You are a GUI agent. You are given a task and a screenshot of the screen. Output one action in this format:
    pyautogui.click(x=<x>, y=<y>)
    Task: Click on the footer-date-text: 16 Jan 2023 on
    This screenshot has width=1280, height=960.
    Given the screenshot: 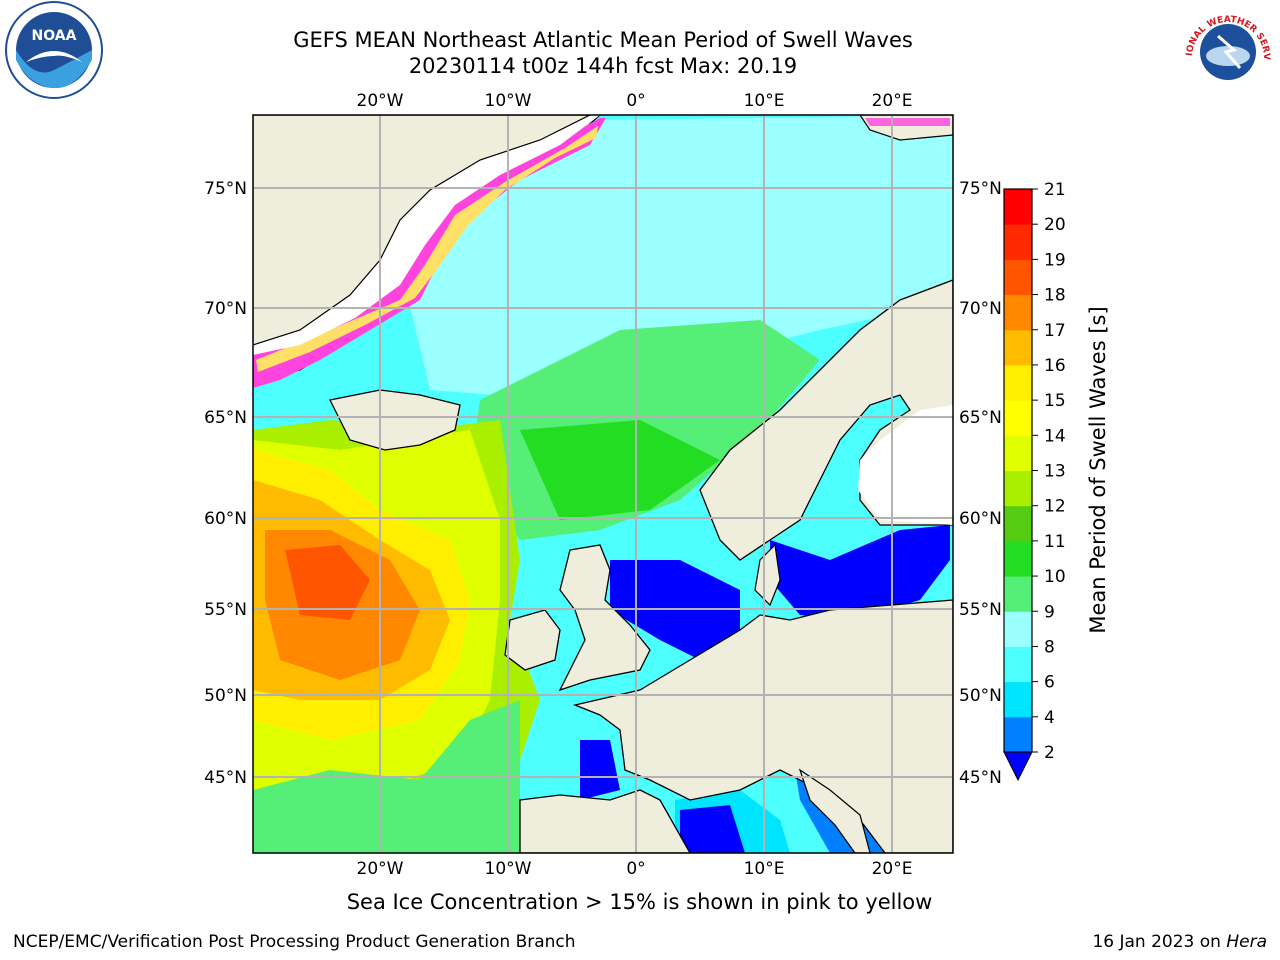 What is the action you would take?
    pyautogui.click(x=1156, y=942)
    